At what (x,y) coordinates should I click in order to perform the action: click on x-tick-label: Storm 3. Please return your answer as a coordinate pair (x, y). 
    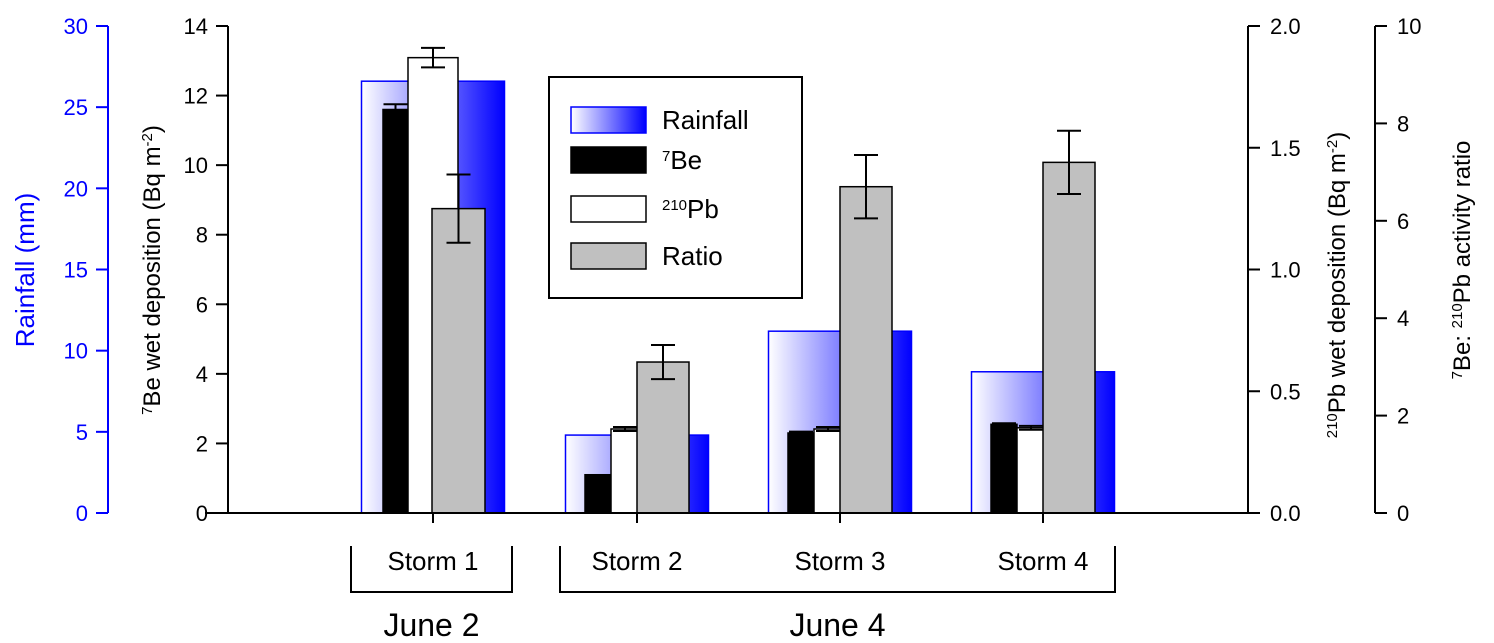
    Looking at the image, I should click on (839, 561).